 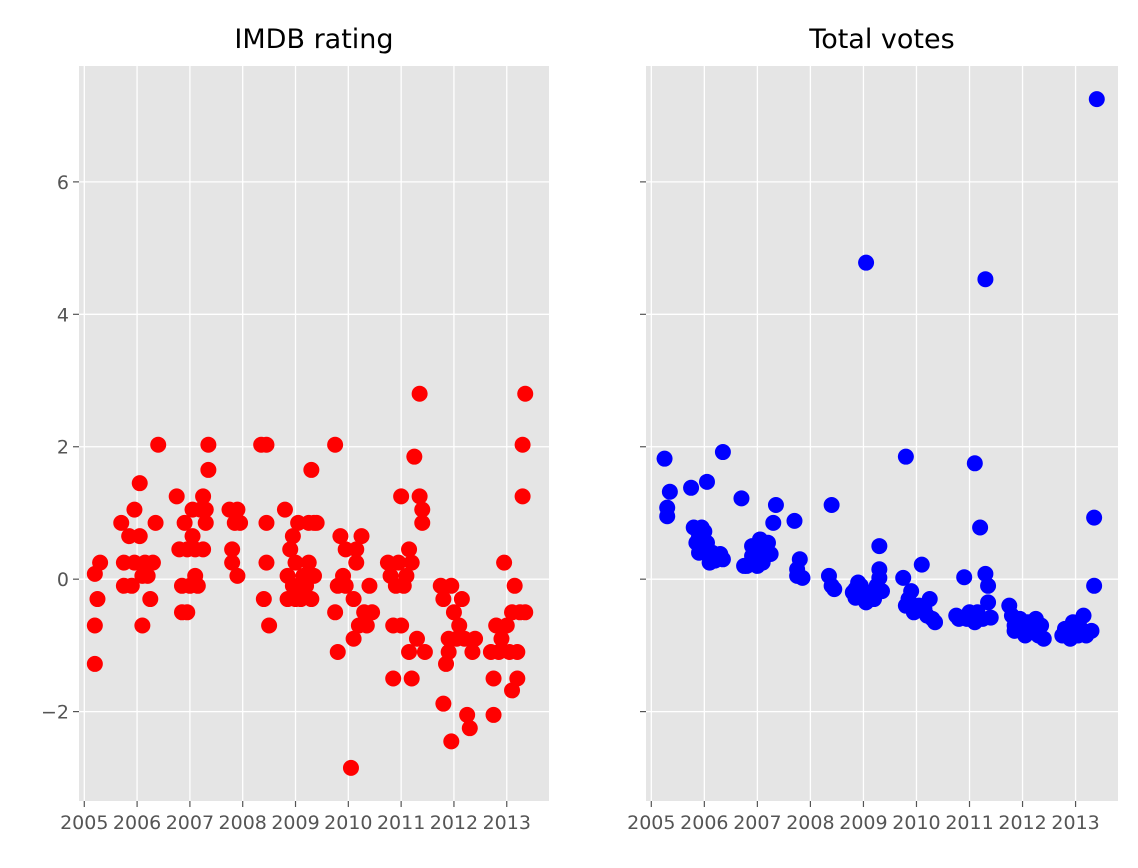 I want to click on x-tick-label: 2008, so click(x=243, y=823).